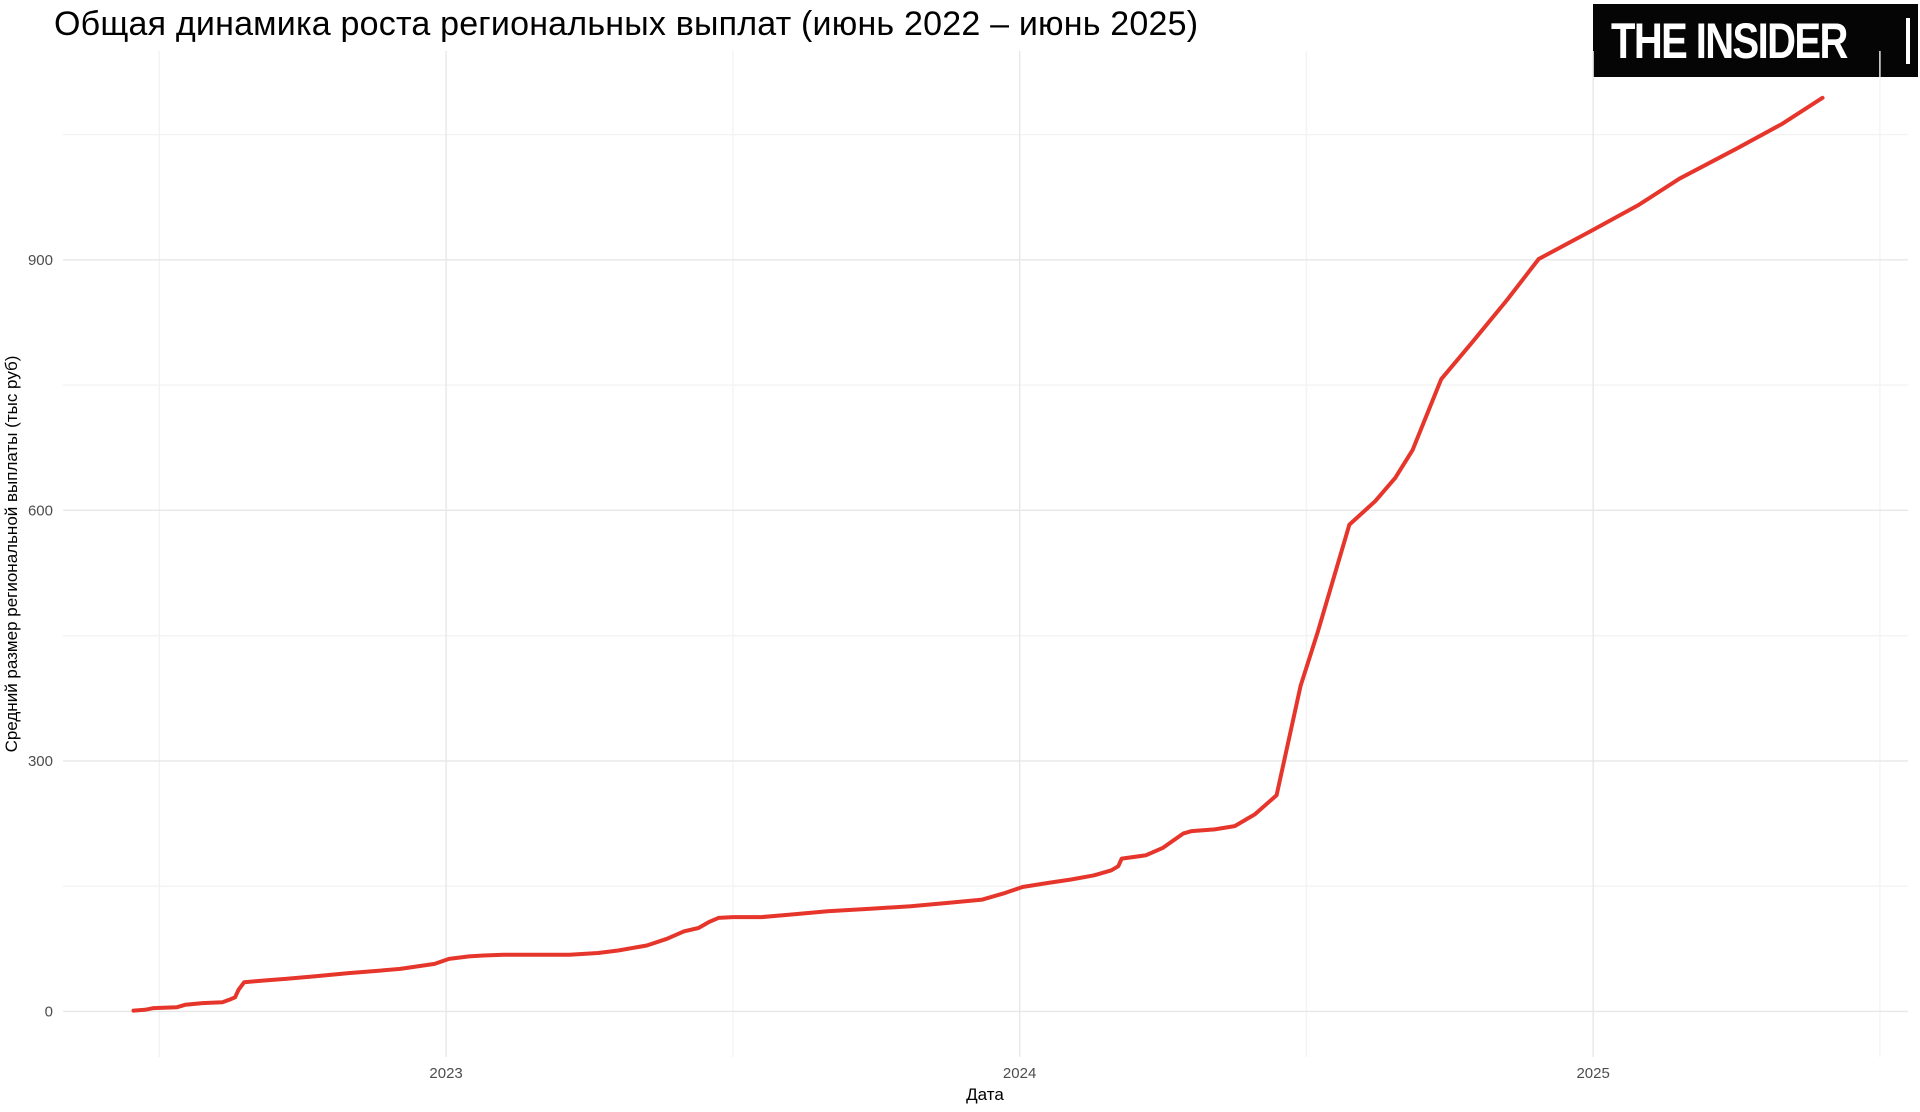 This screenshot has width=1920, height=1112. I want to click on logo-cursor-bar-icon, so click(1907, 40).